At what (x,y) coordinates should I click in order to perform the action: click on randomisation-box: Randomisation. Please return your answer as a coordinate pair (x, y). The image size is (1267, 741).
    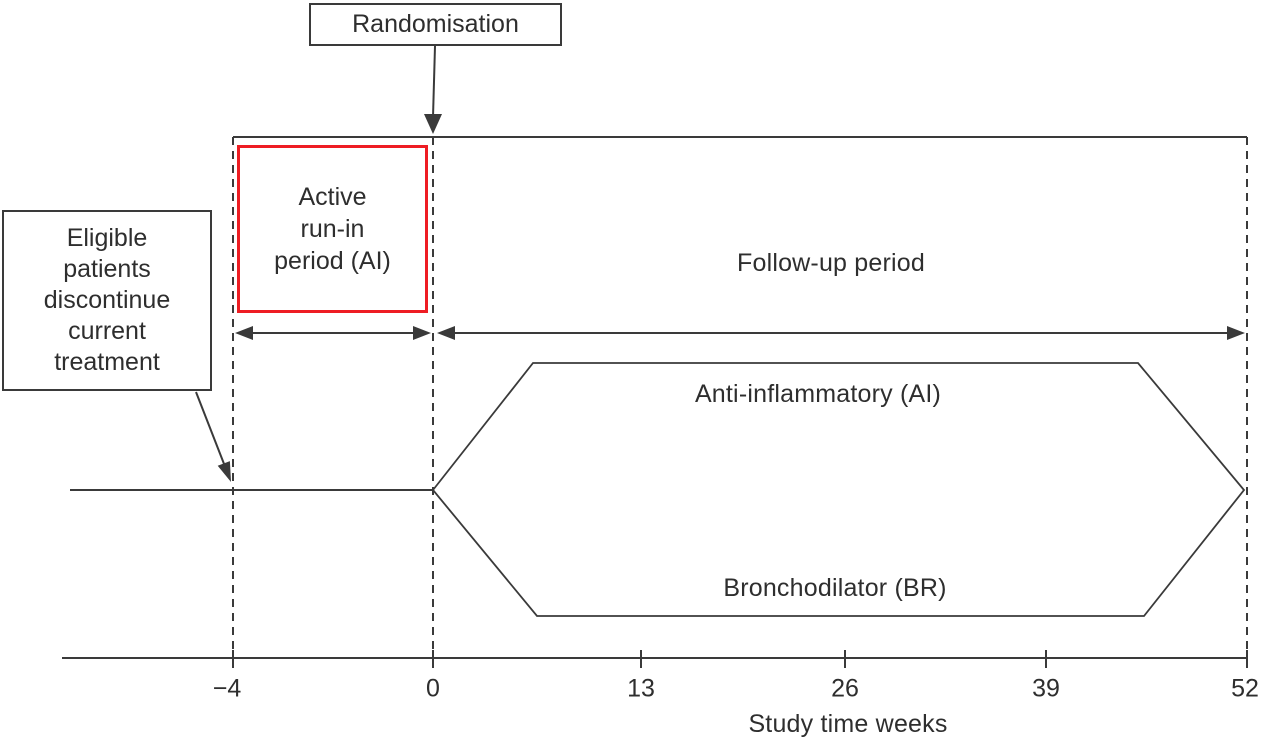
    Looking at the image, I should click on (435, 24).